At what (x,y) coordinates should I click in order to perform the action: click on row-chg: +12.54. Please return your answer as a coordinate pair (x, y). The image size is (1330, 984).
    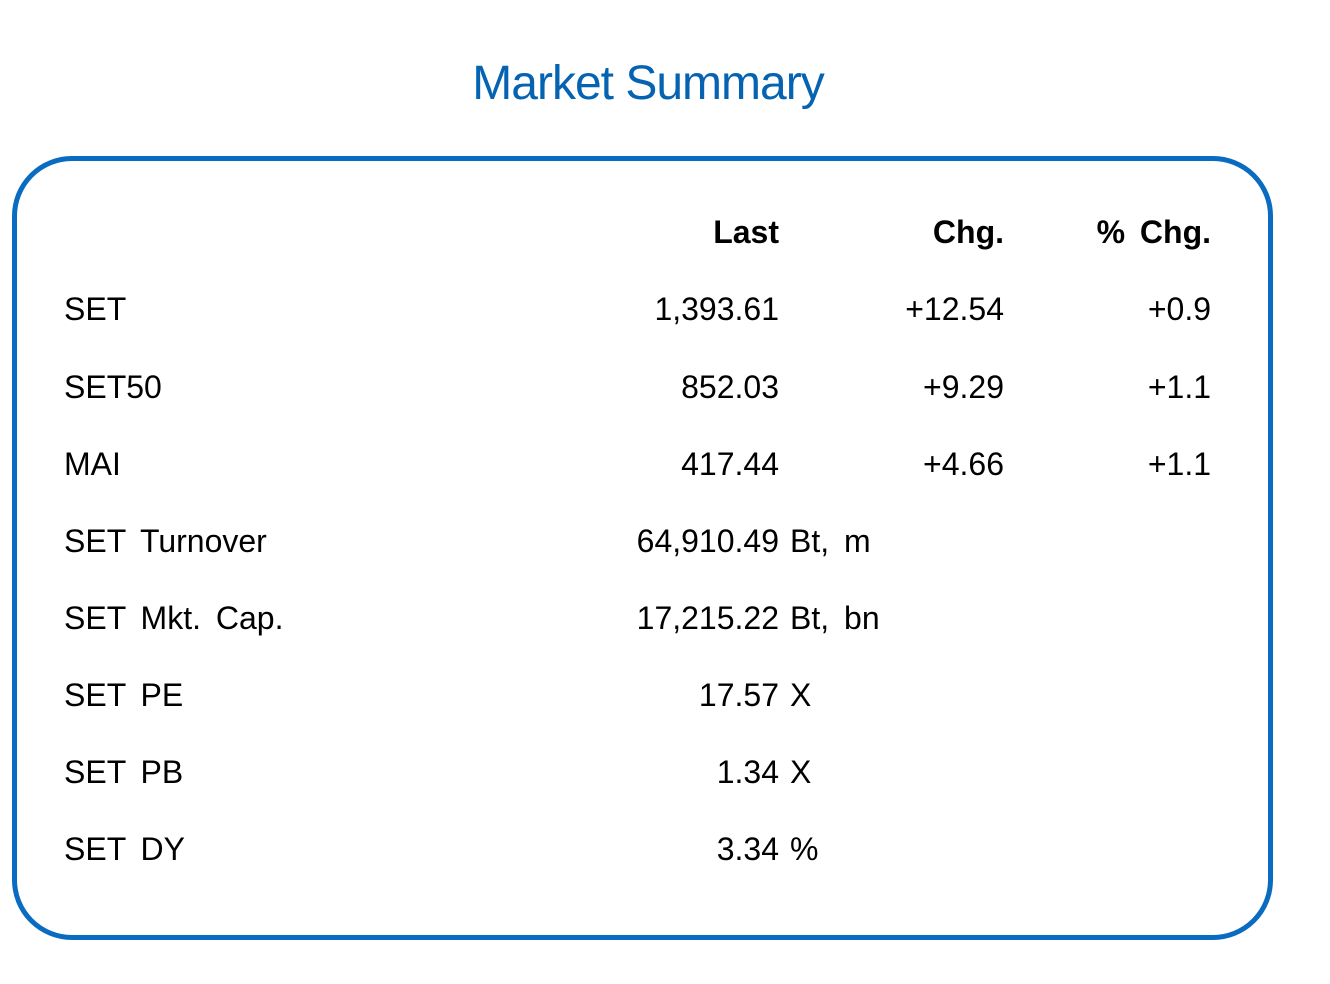
    Looking at the image, I should click on (954, 309).